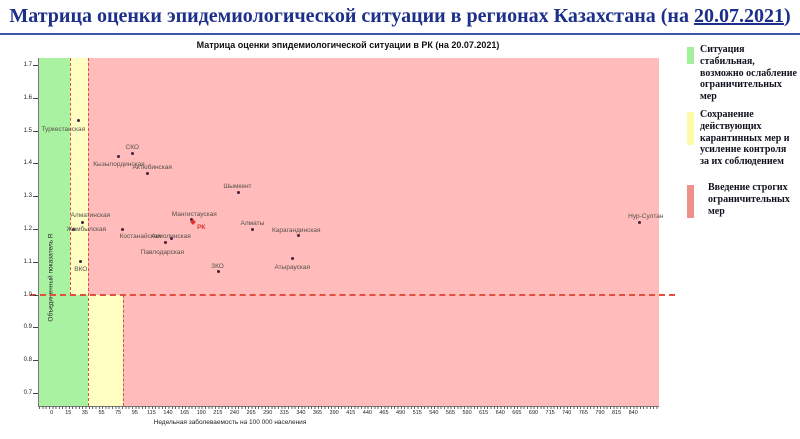 The width and height of the screenshot is (800, 439). What do you see at coordinates (434, 413) in the screenshot?
I see `x-tick-label: 540` at bounding box center [434, 413].